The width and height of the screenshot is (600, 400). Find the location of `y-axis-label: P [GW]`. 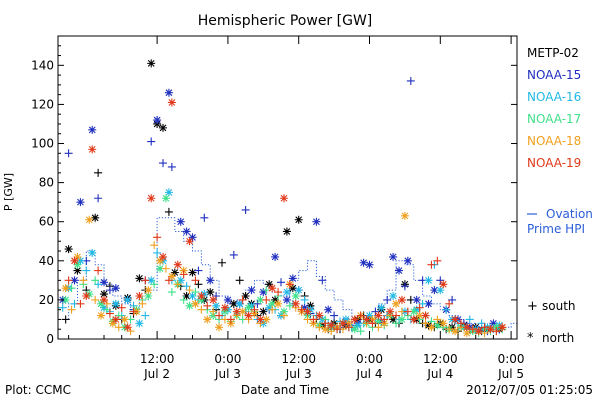

y-axis-label: P [GW] is located at coordinates (8, 192).